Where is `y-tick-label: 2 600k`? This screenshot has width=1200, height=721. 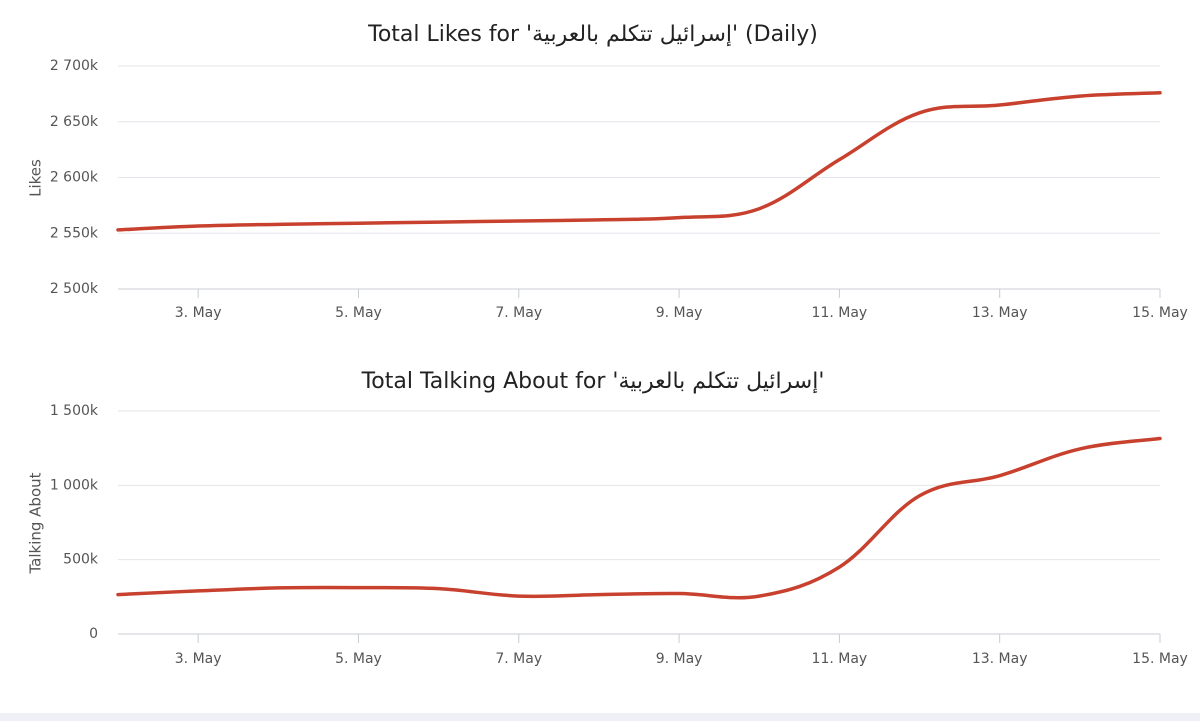
y-tick-label: 2 600k is located at coordinates (74, 178).